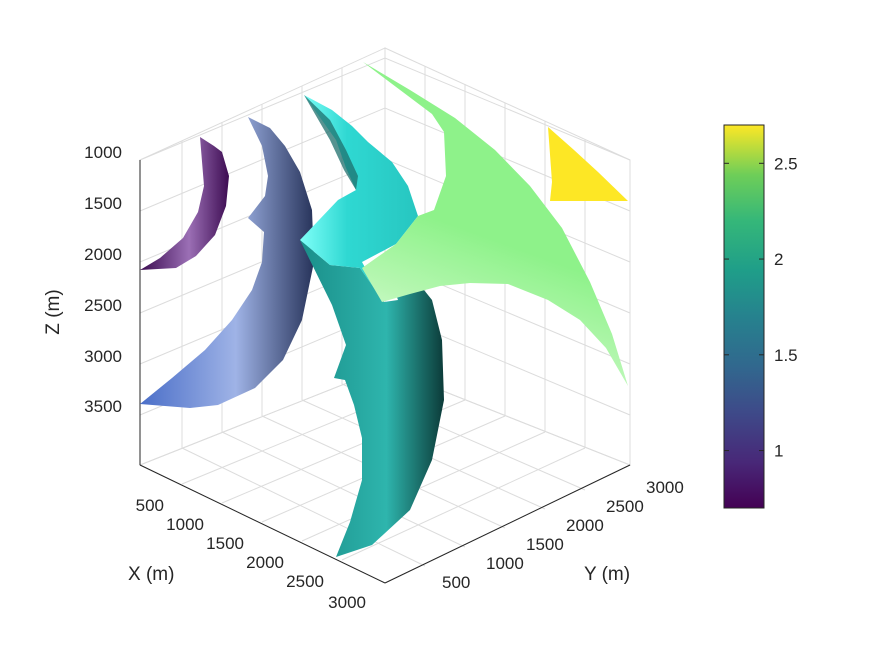  What do you see at coordinates (103, 356) in the screenshot?
I see `z-tick-label: 3000` at bounding box center [103, 356].